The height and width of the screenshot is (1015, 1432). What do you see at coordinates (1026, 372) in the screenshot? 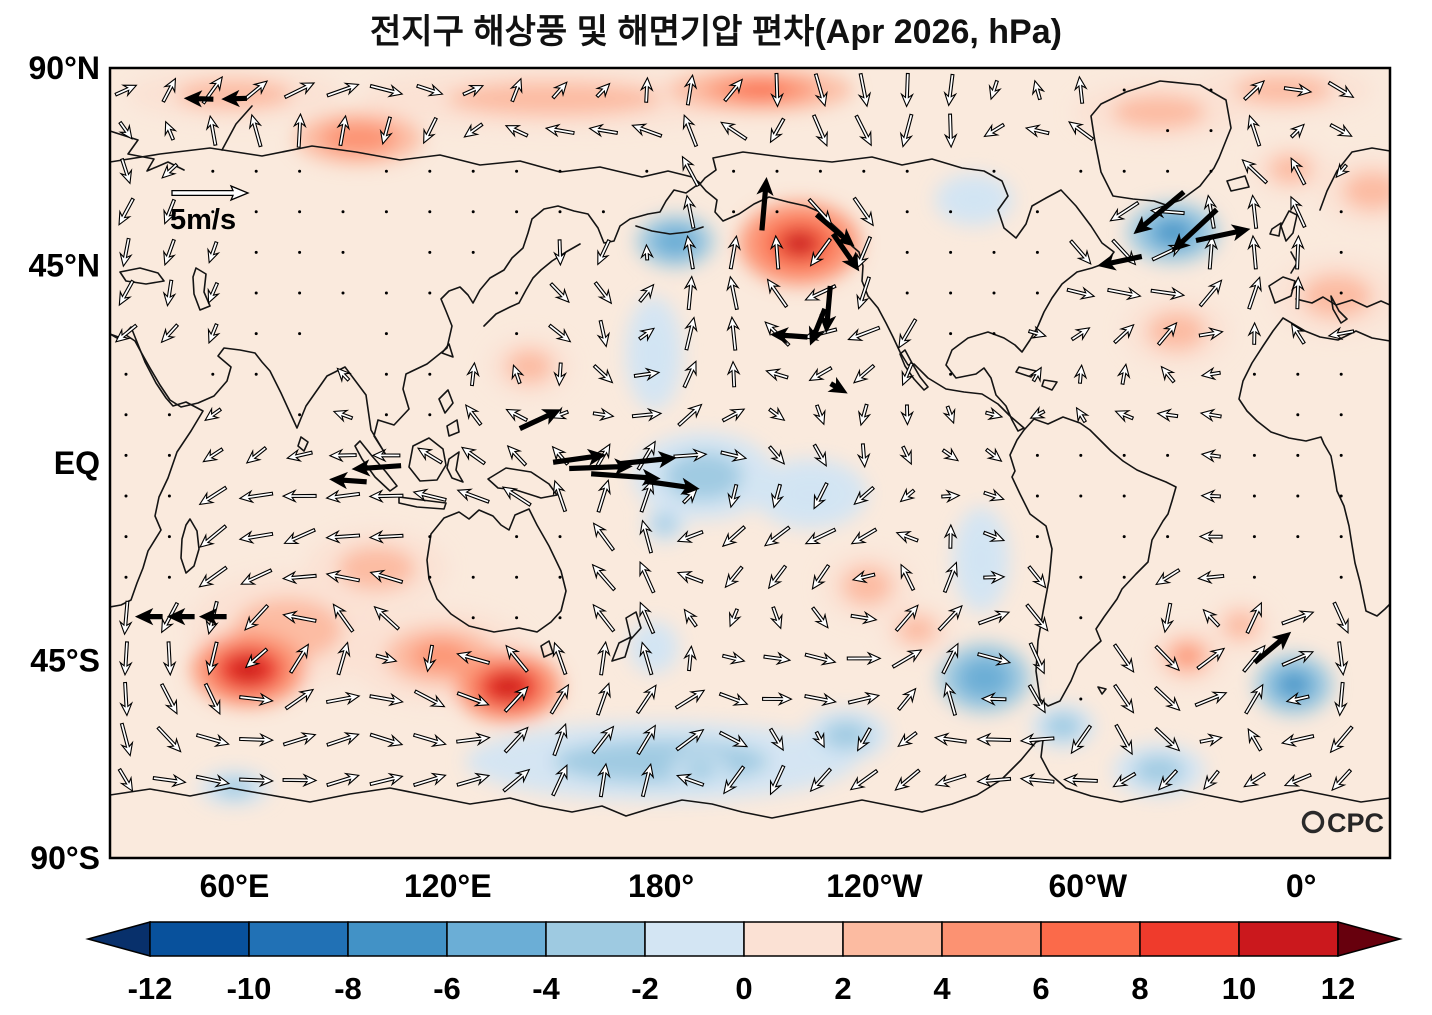
I see `coastline-cuba` at bounding box center [1026, 372].